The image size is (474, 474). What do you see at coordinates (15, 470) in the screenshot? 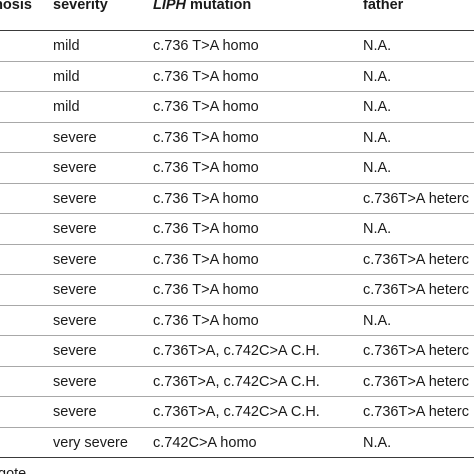
I see `table-footnote: gote.` at bounding box center [15, 470].